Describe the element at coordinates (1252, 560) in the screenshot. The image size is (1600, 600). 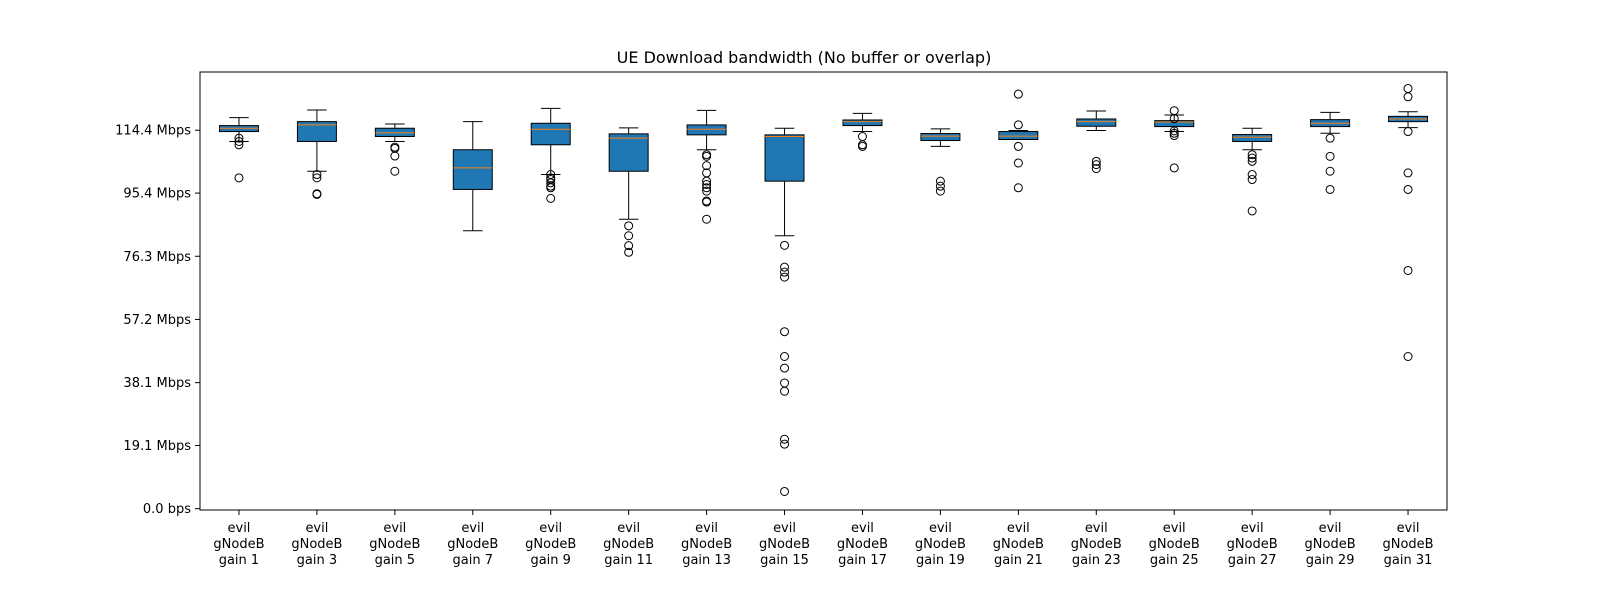
I see `x-tick-label: gain 27` at that location.